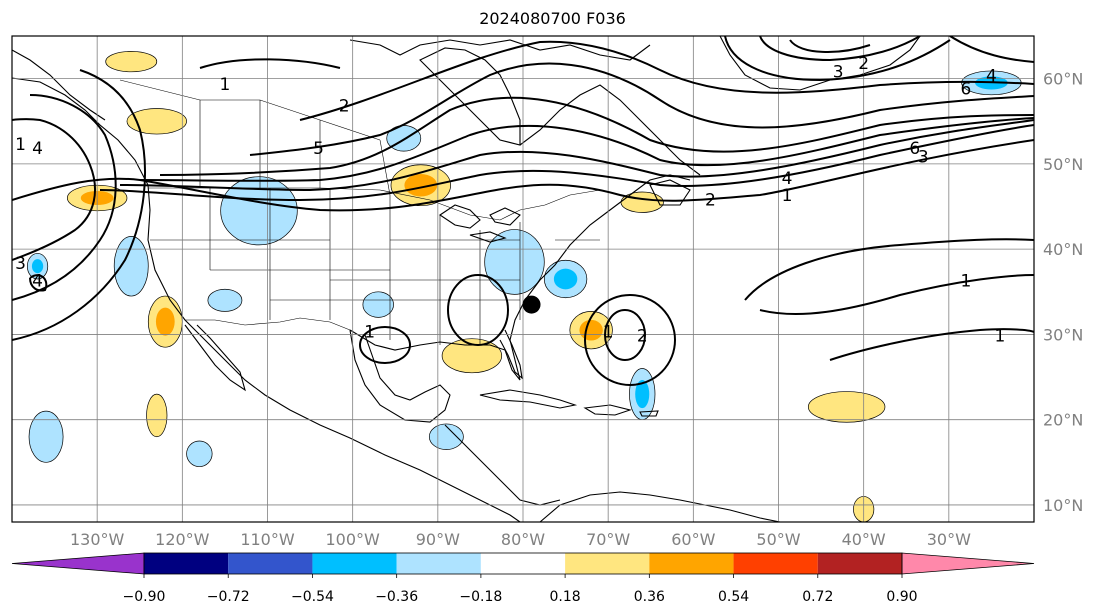 The width and height of the screenshot is (1105, 615). I want to click on colorbar-label: 0.72, so click(817, 597).